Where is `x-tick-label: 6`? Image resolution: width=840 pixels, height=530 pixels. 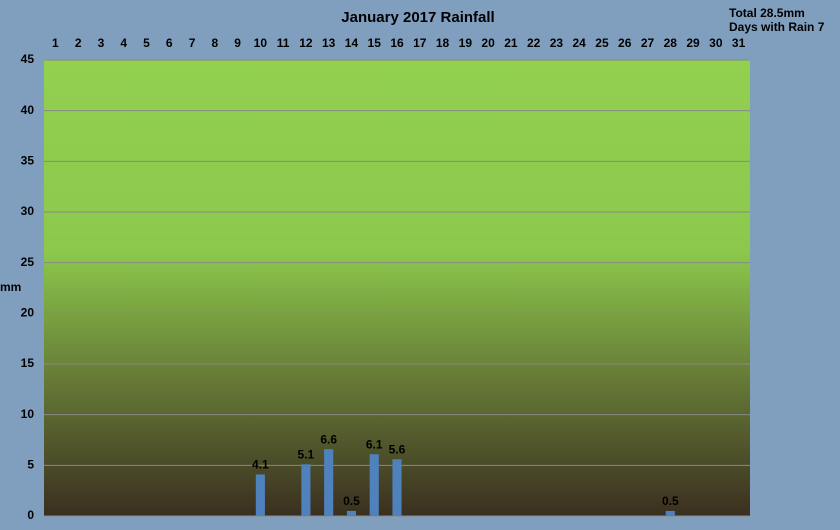 x-tick-label: 6 is located at coordinates (169, 43).